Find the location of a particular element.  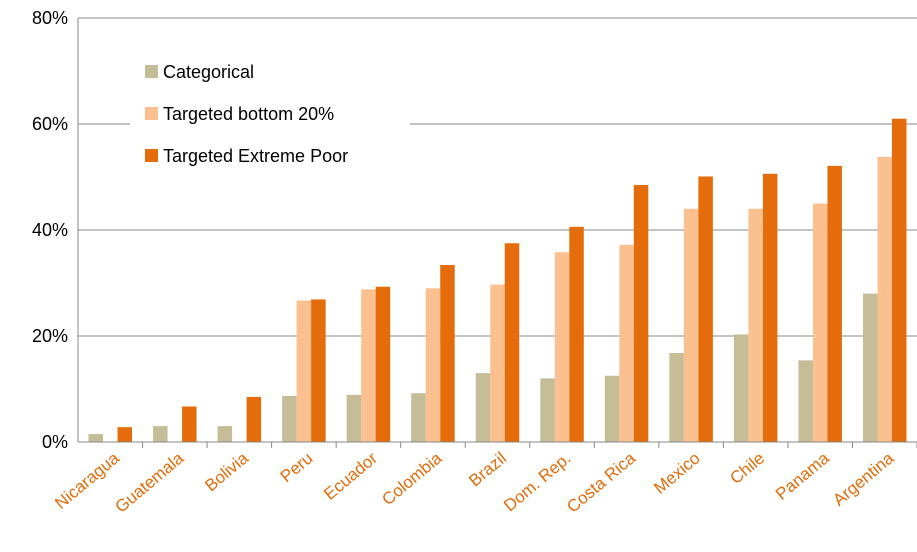

bar-categorical-costa-rica is located at coordinates (612, 408).